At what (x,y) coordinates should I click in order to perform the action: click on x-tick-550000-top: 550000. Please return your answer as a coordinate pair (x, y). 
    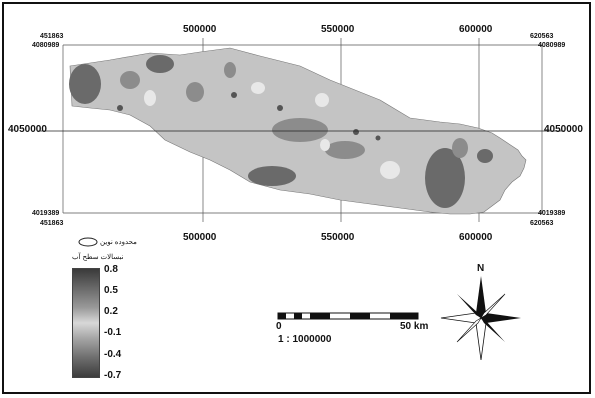
    Looking at the image, I should click on (338, 29).